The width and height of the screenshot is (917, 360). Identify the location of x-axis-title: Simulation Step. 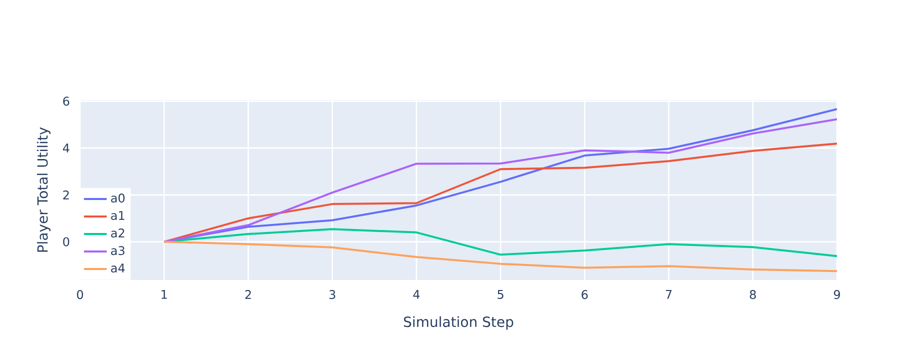
(459, 323).